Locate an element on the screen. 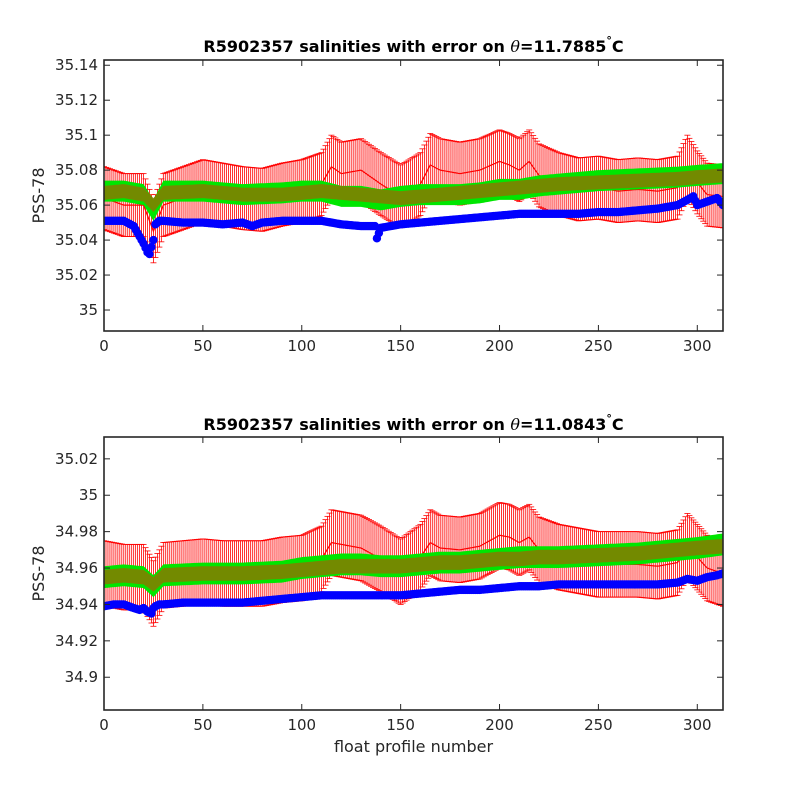  y-tick-label: 34.96 is located at coordinates (76, 568).